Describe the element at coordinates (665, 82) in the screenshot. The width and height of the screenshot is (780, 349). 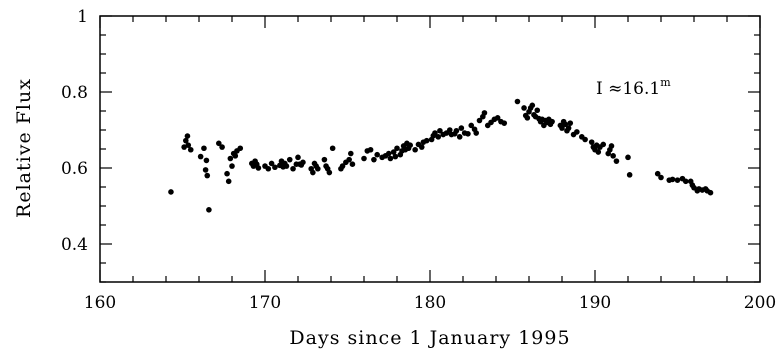
I see `annotation-superscript: m` at that location.